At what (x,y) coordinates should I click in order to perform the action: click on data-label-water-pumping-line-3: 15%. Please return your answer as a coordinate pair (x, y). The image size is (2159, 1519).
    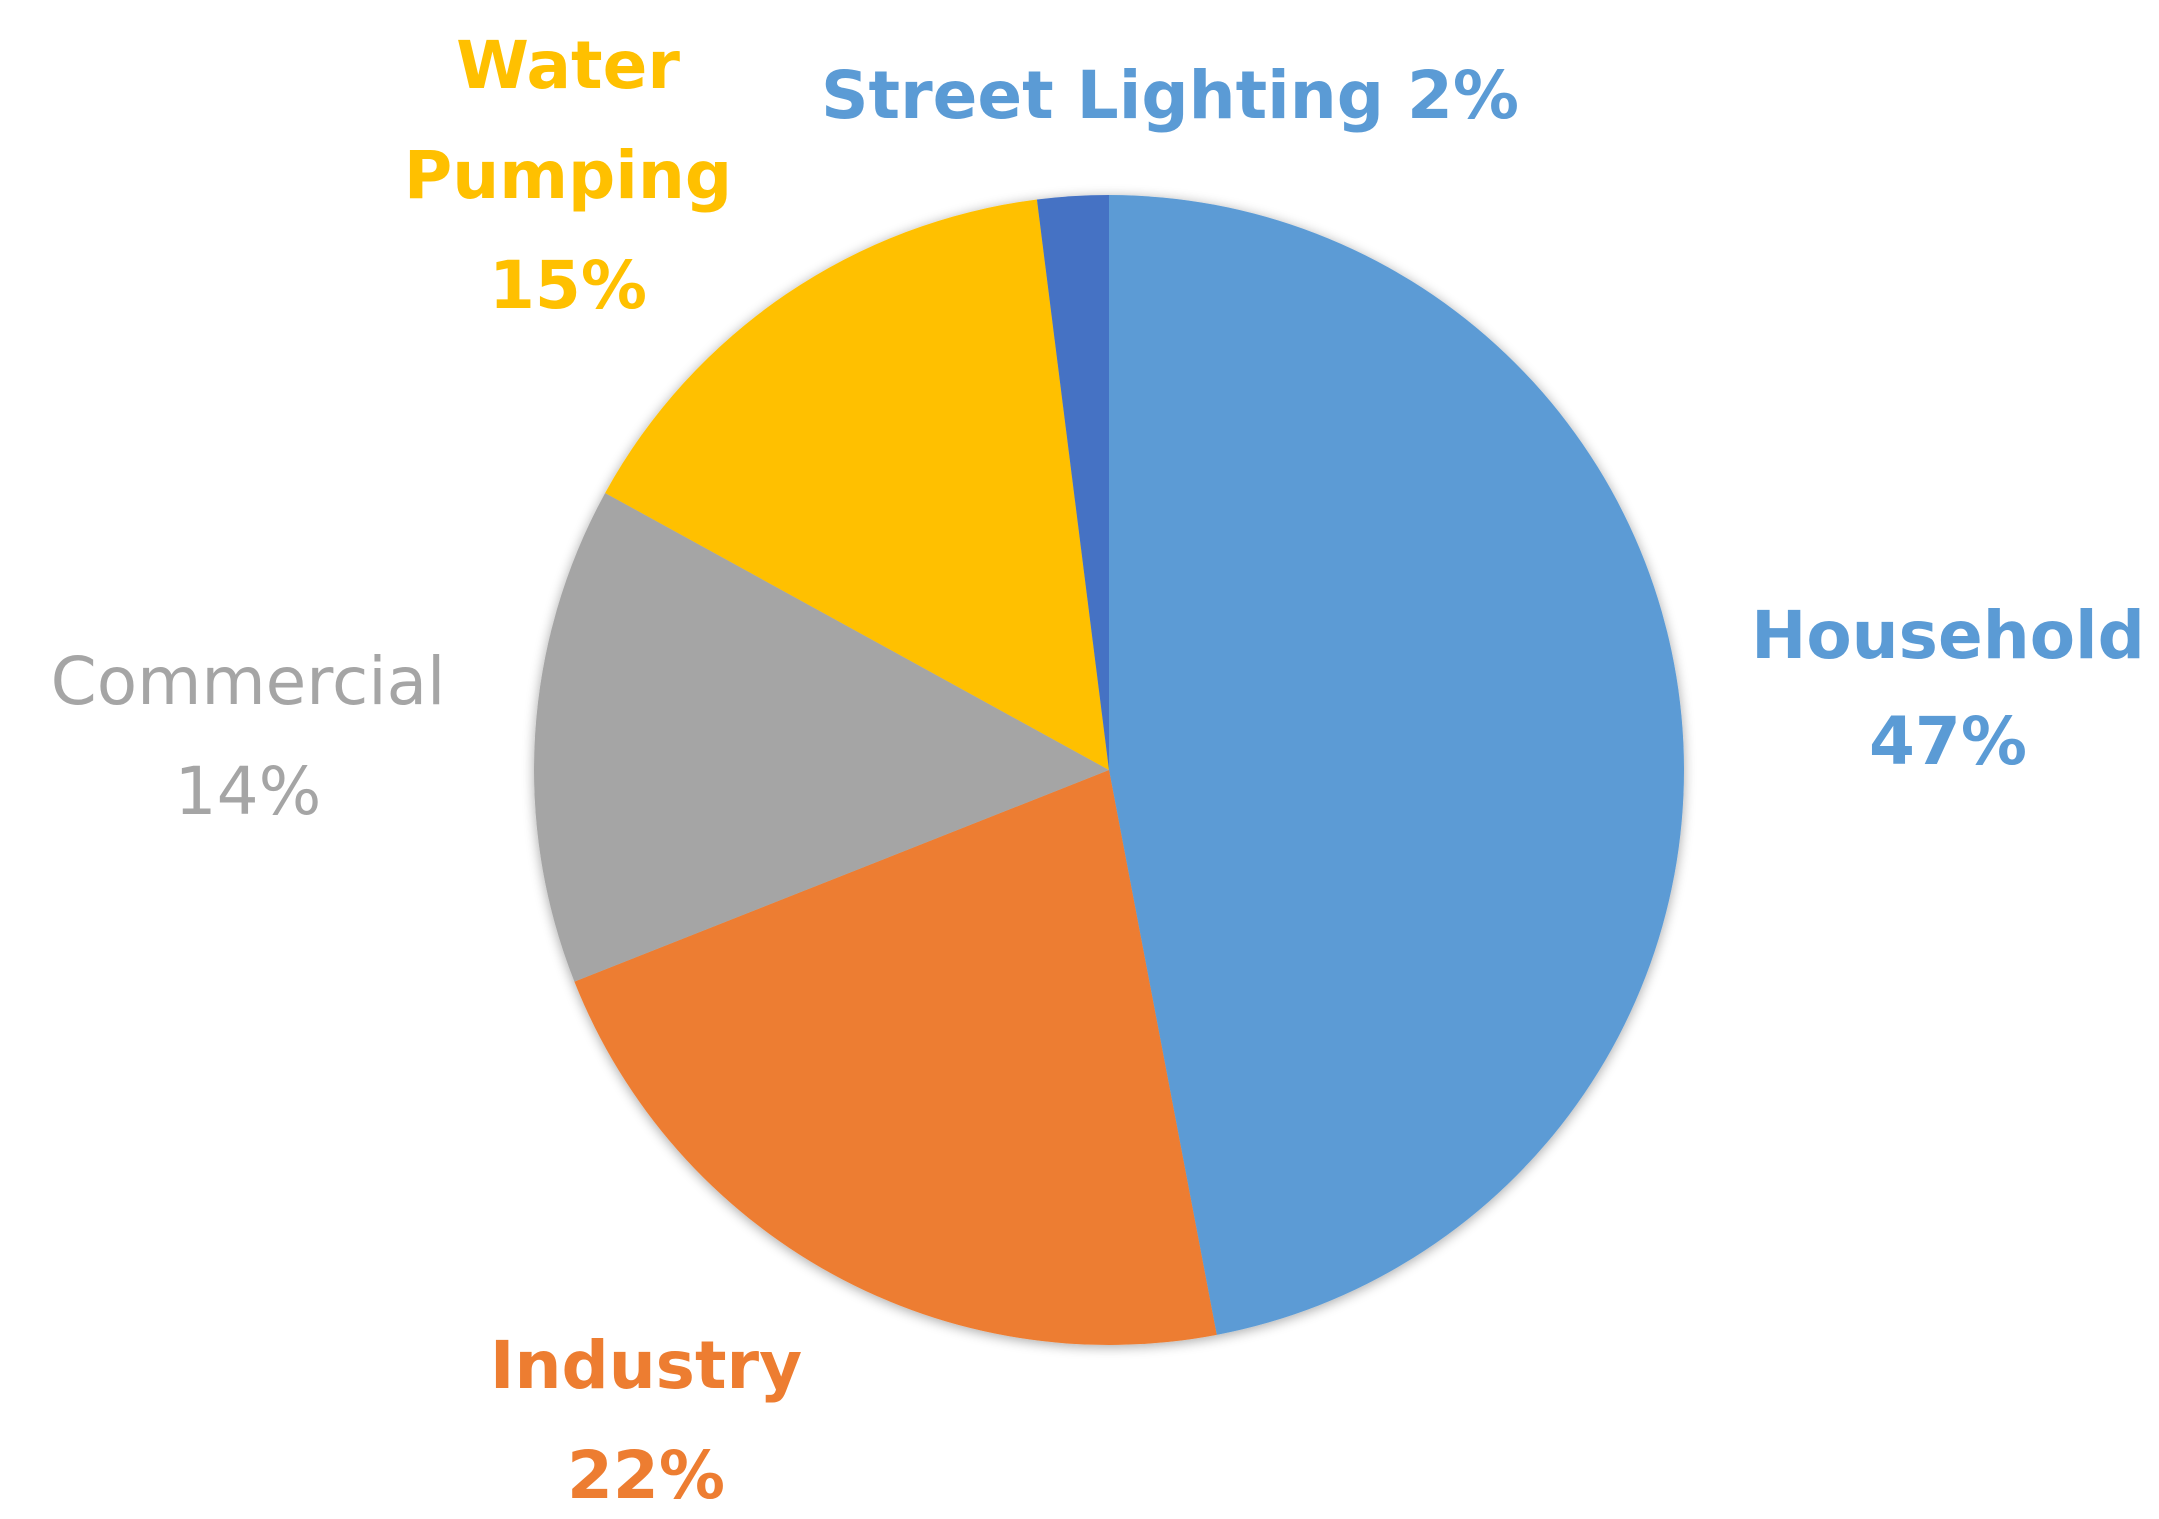
    Looking at the image, I should click on (568, 285).